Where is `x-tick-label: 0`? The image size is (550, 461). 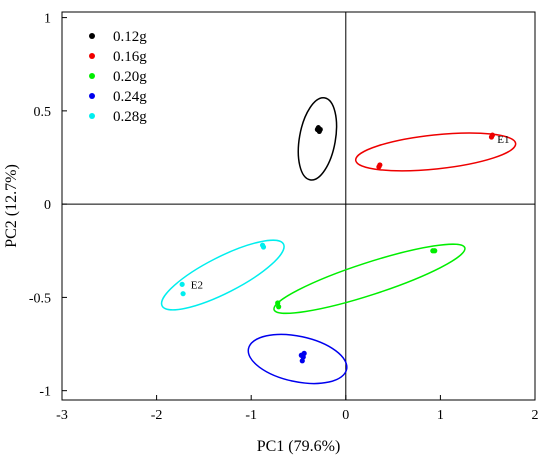
x-tick-label: 0 is located at coordinates (345, 415).